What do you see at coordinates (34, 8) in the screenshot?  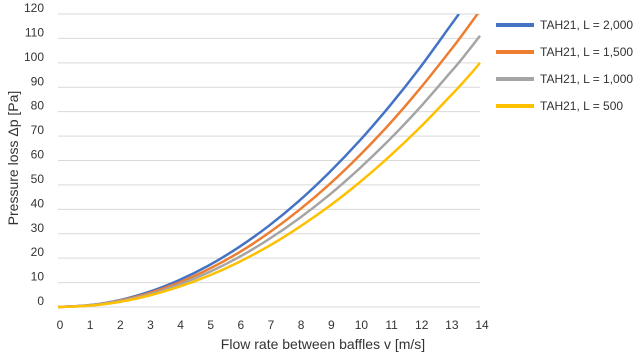 I see `y-tick-label: 120` at bounding box center [34, 8].